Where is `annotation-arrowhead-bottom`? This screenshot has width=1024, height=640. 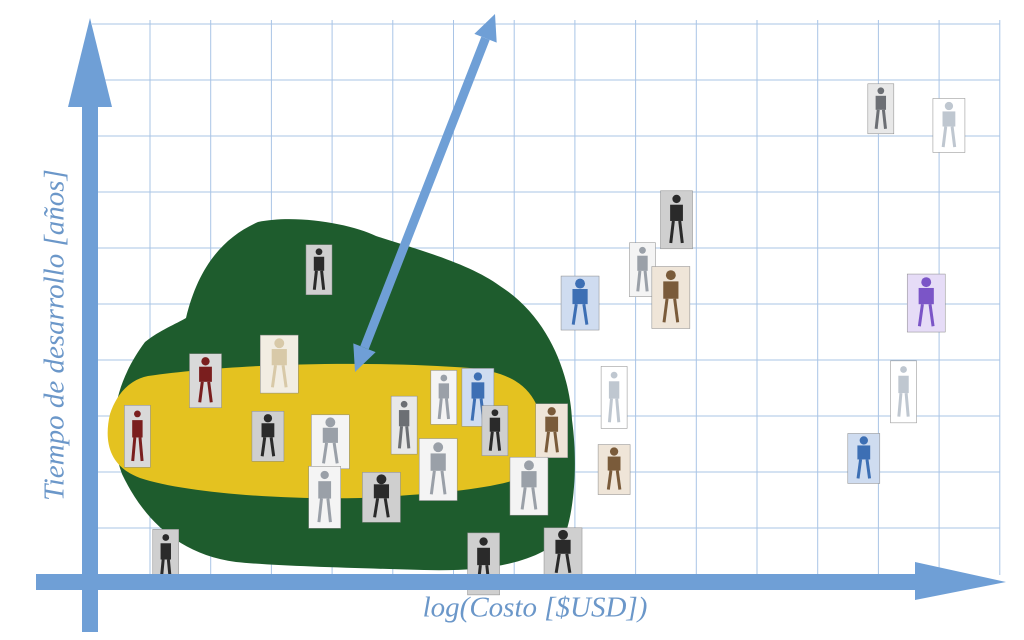
annotation-arrowhead-bottom is located at coordinates (364, 357).